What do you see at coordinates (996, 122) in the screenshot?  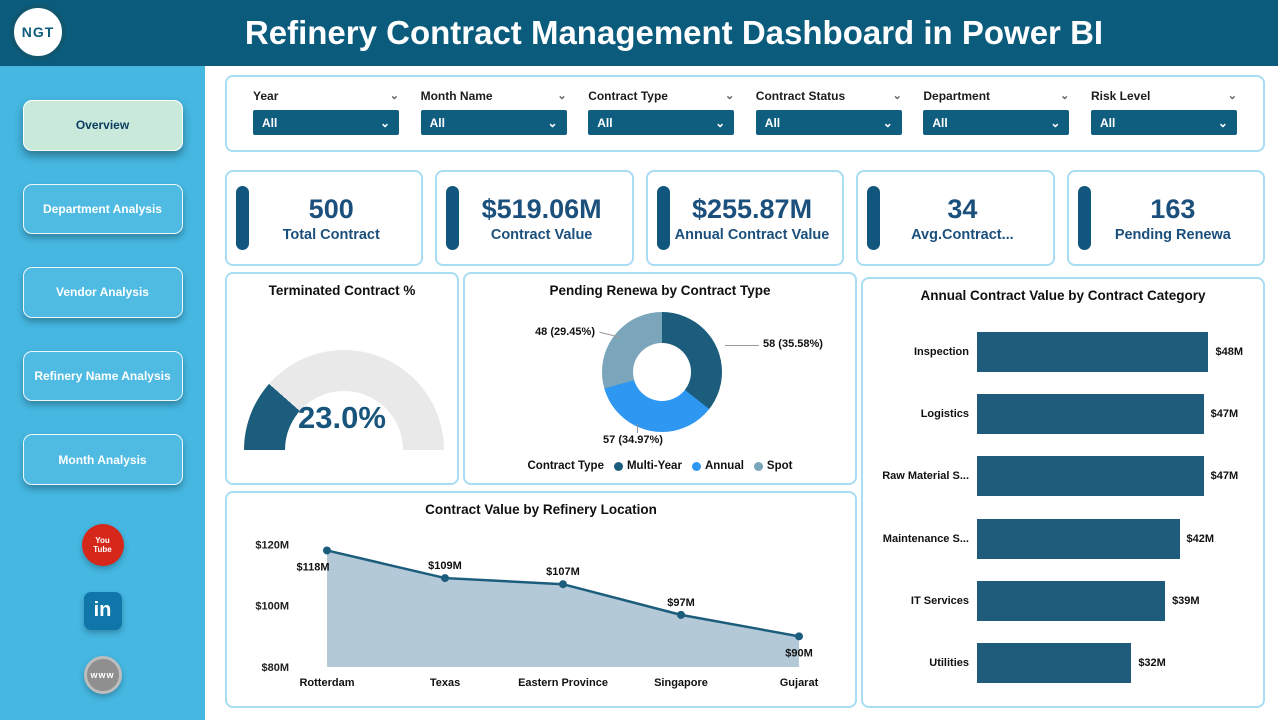 I see `filter-dropdown-department: All ⌄` at bounding box center [996, 122].